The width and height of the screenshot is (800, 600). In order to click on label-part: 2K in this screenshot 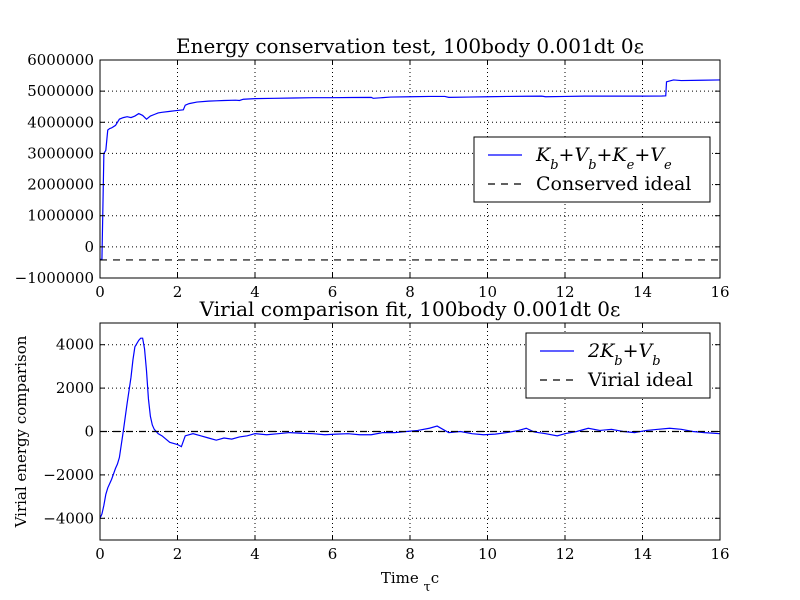, I will do `click(601, 351)`.